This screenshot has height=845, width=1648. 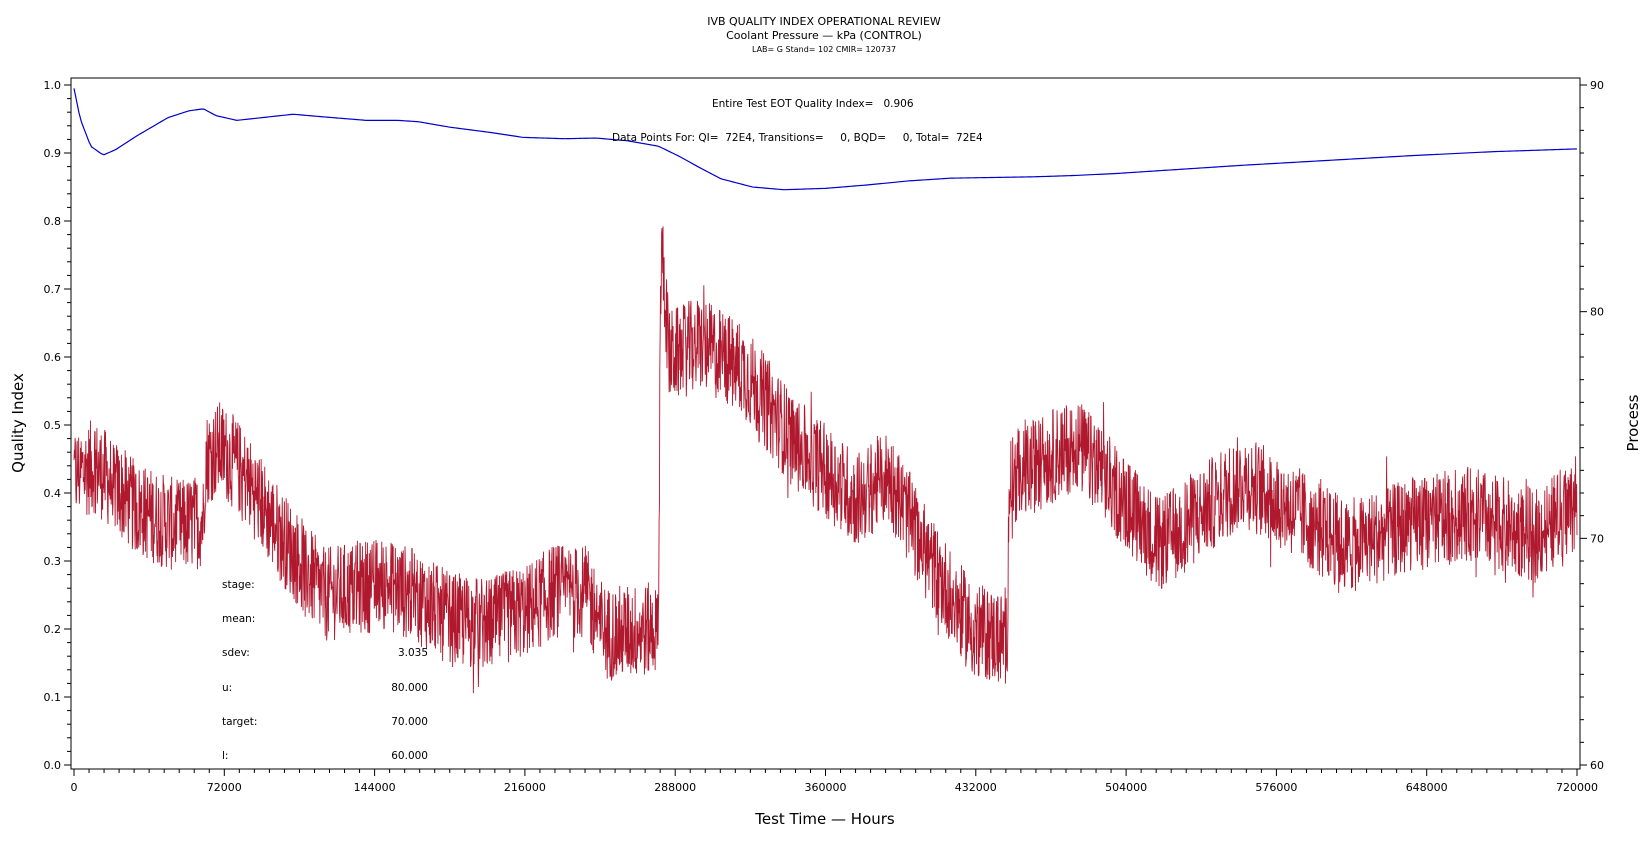 What do you see at coordinates (53, 153) in the screenshot?
I see `y-tick-label: 0.9` at bounding box center [53, 153].